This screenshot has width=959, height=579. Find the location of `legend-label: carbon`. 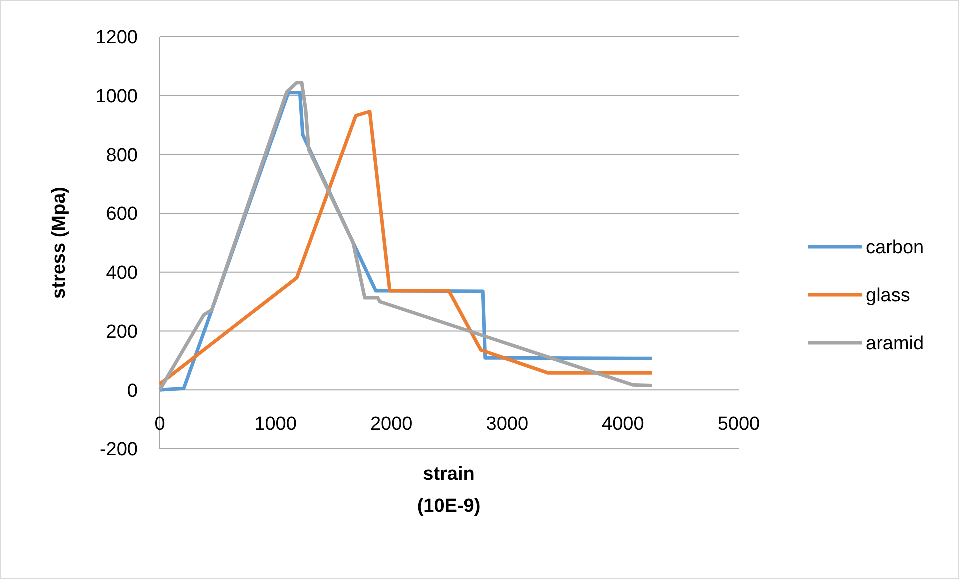

legend-label: carbon is located at coordinates (895, 248).